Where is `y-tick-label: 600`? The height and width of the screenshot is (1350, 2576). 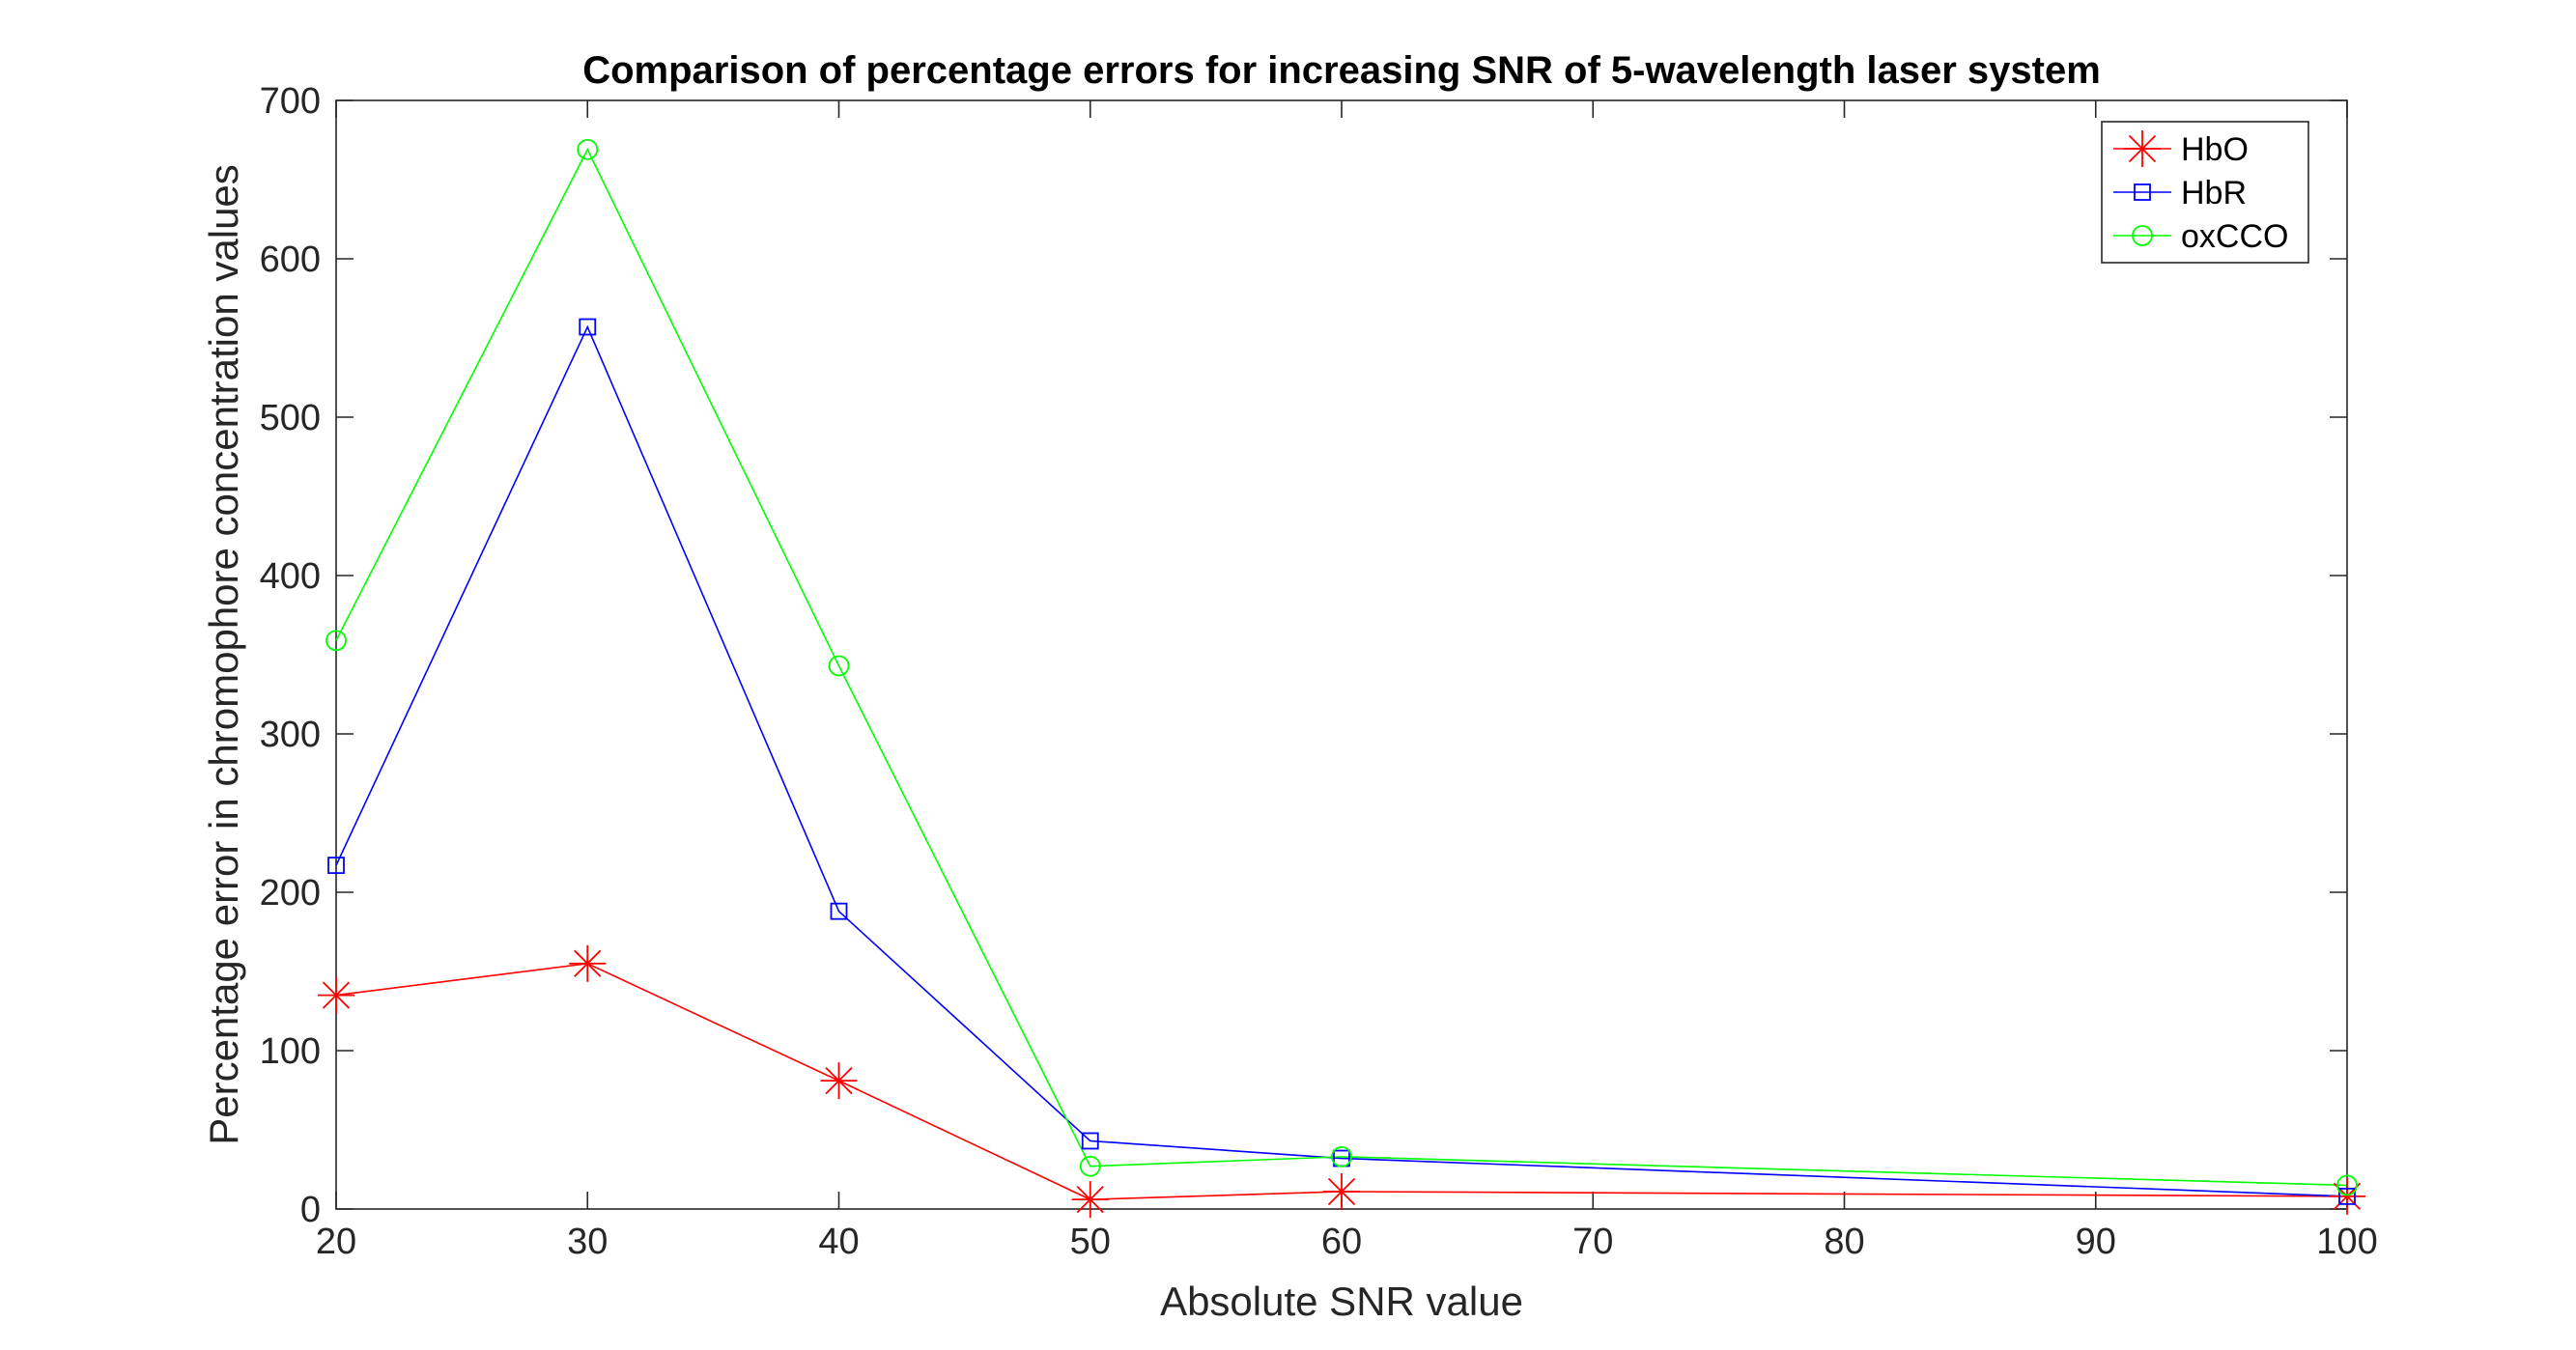
y-tick-label: 600 is located at coordinates (290, 259).